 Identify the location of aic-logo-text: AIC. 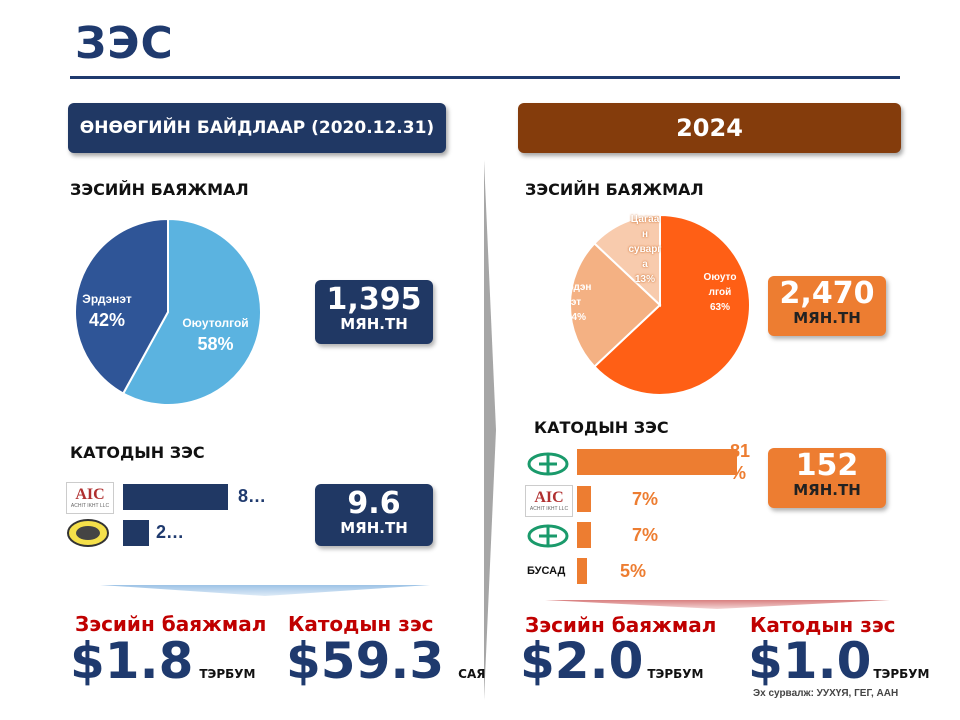
(90, 494).